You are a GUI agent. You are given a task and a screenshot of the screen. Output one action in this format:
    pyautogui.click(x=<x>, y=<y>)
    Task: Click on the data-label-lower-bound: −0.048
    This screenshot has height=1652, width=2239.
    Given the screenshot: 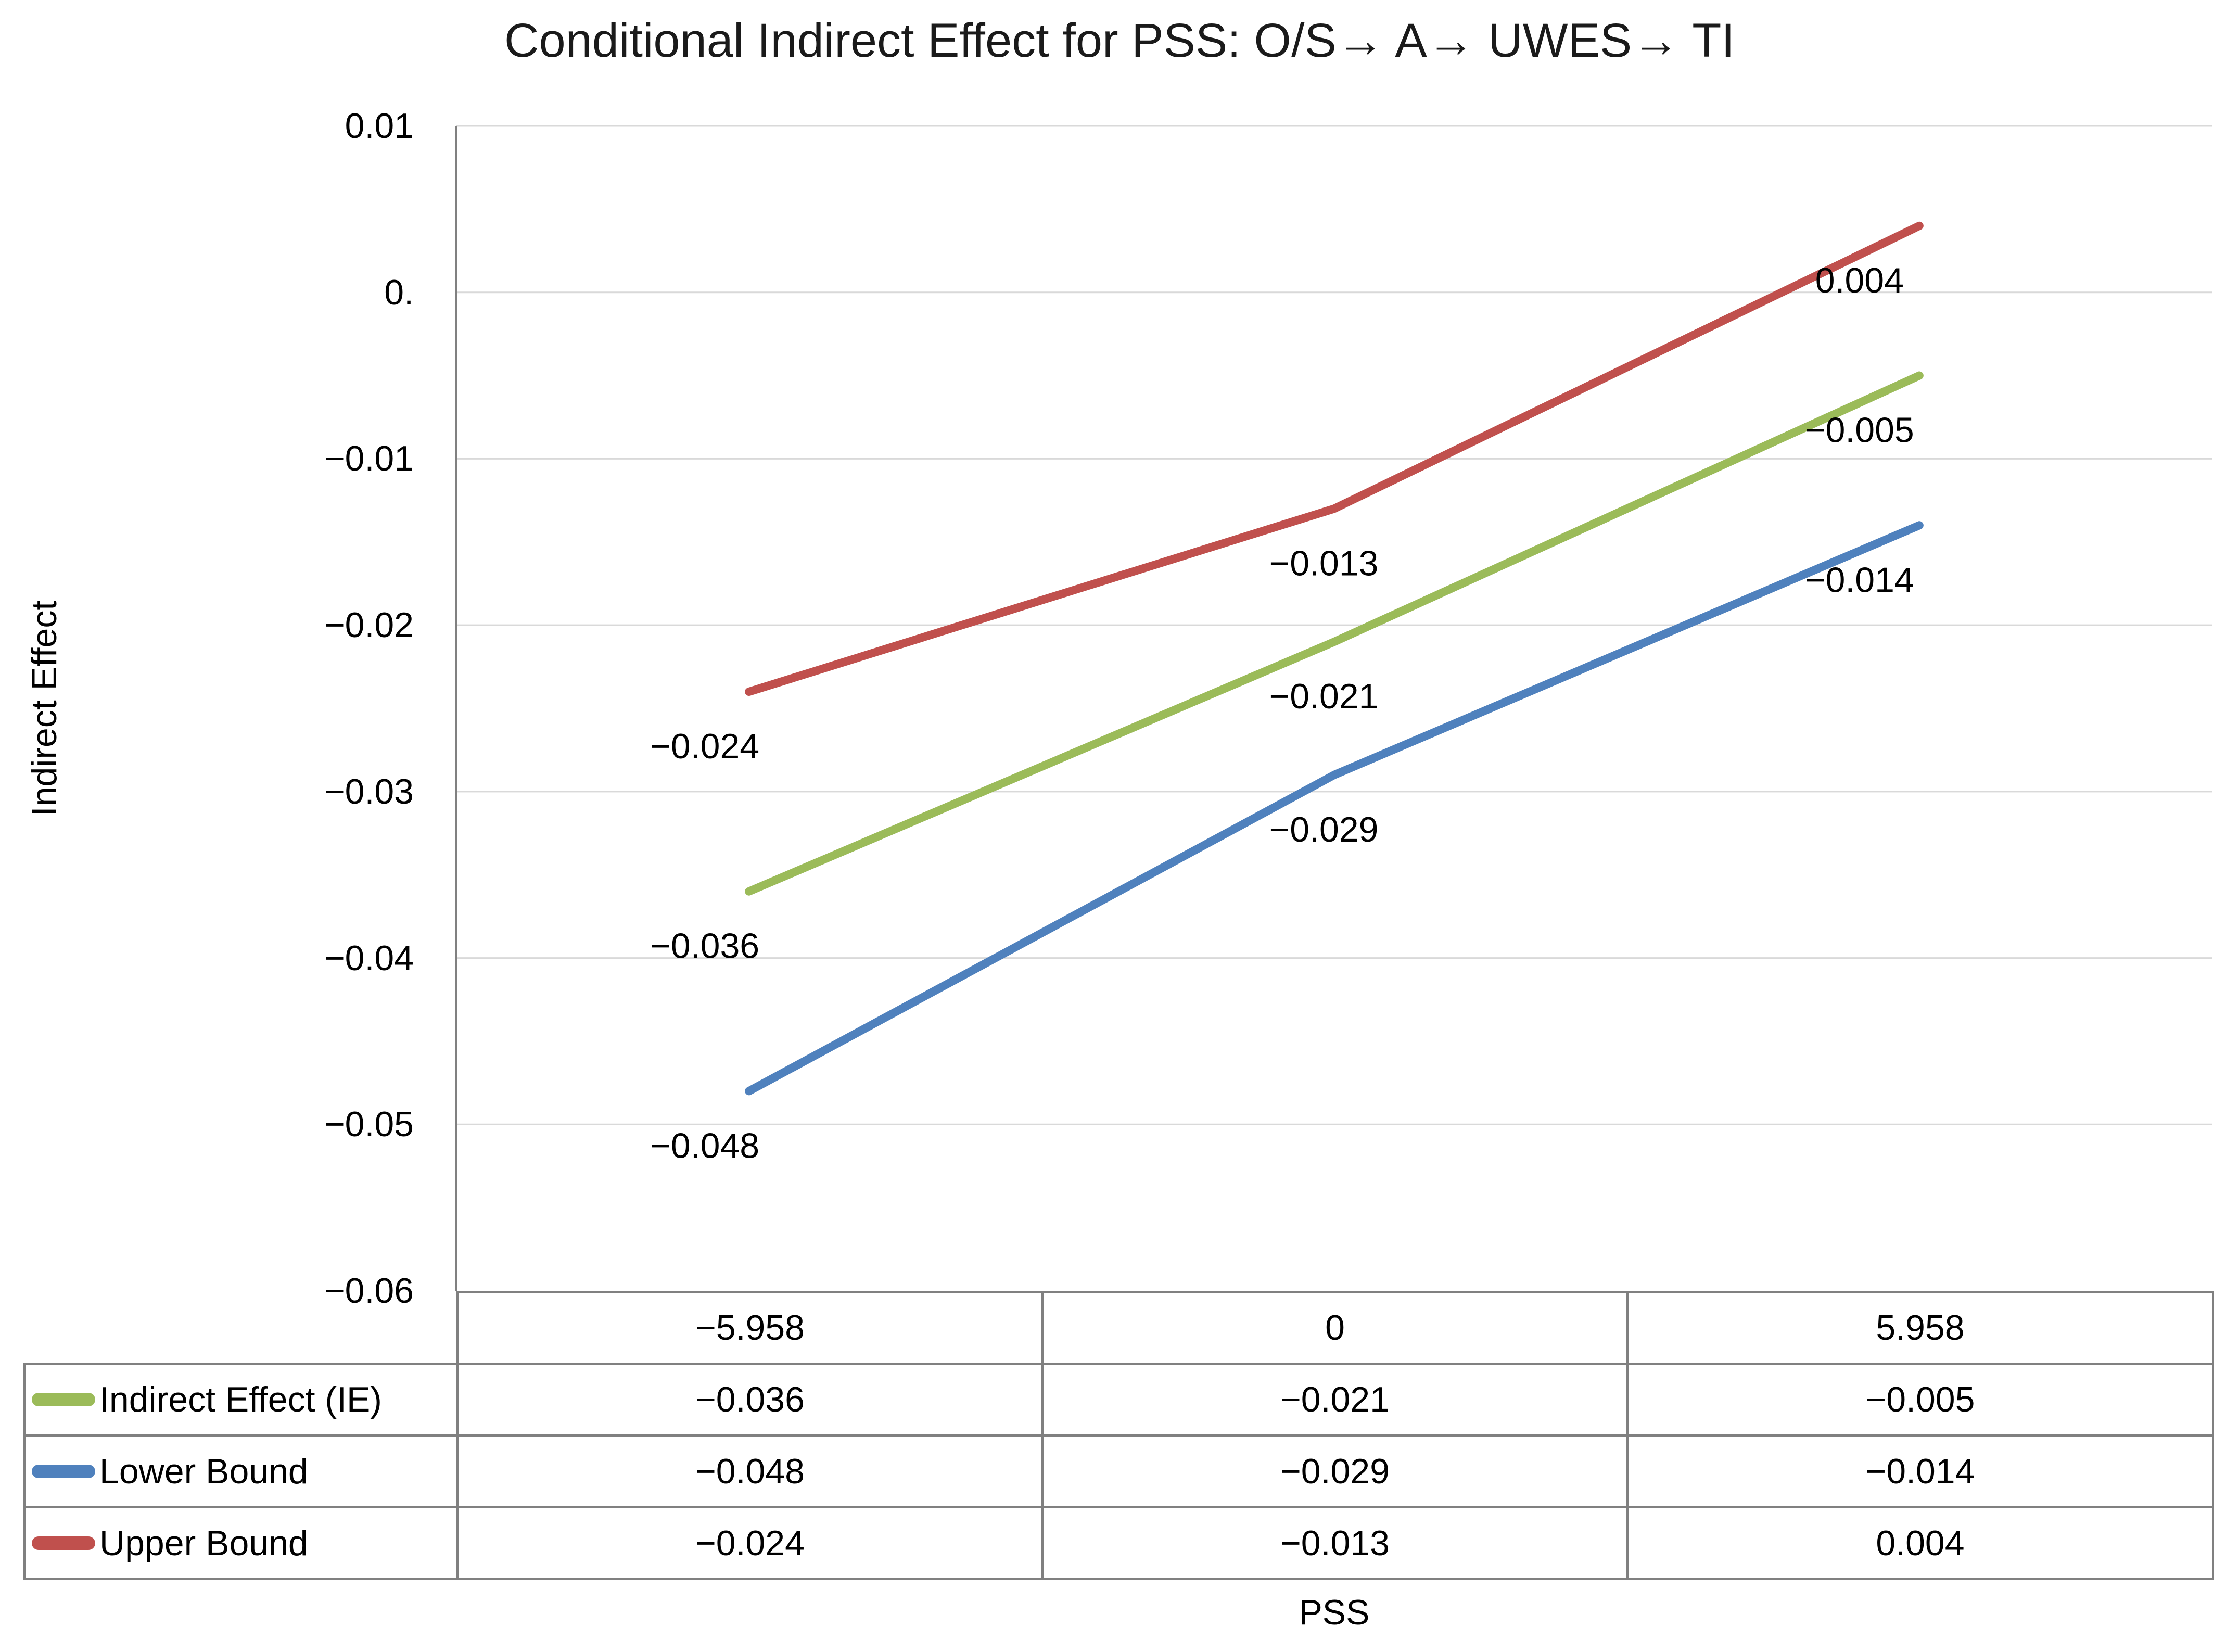 What is the action you would take?
    pyautogui.click(x=704, y=1145)
    